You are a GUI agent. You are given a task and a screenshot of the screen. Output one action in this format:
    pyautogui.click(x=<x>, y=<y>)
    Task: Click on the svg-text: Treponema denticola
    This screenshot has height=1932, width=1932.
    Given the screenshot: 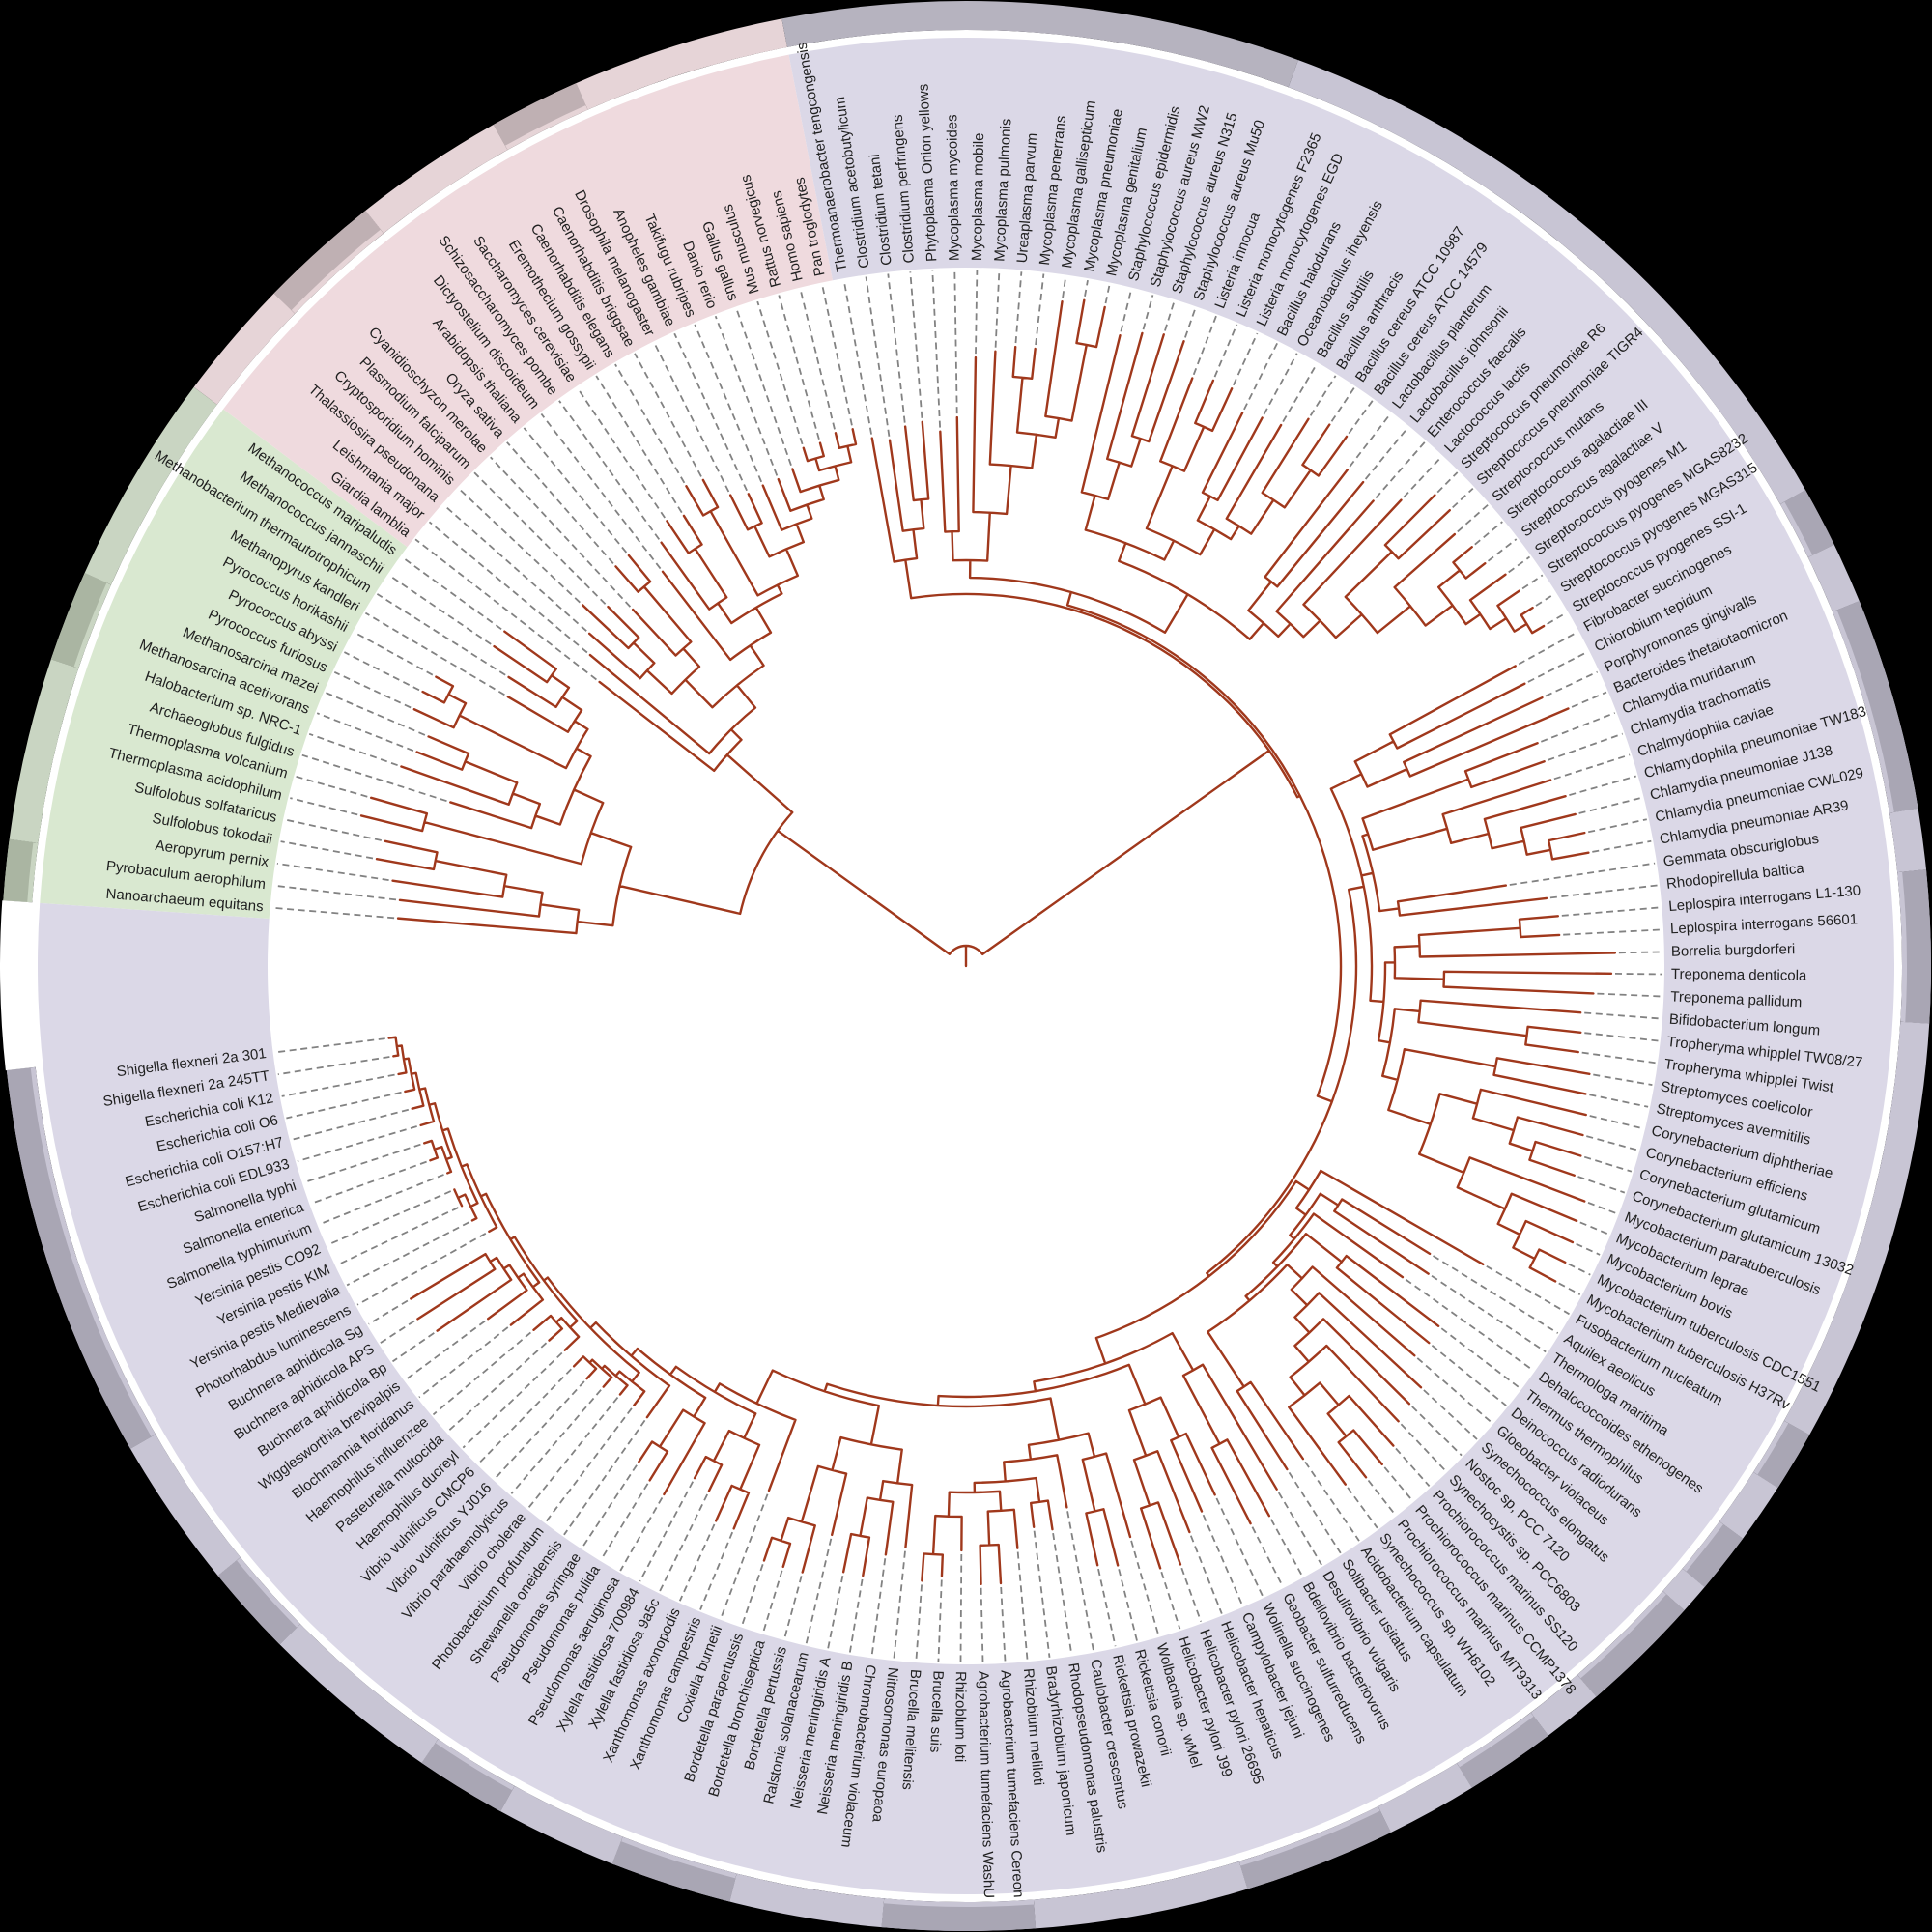 What is the action you would take?
    pyautogui.click(x=1739, y=975)
    